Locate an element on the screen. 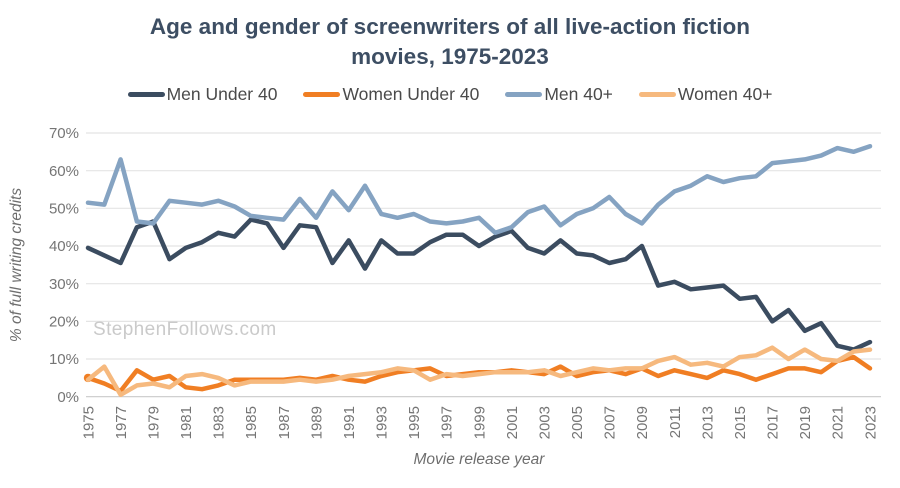  y-tick-label: 0% is located at coordinates (68, 397).